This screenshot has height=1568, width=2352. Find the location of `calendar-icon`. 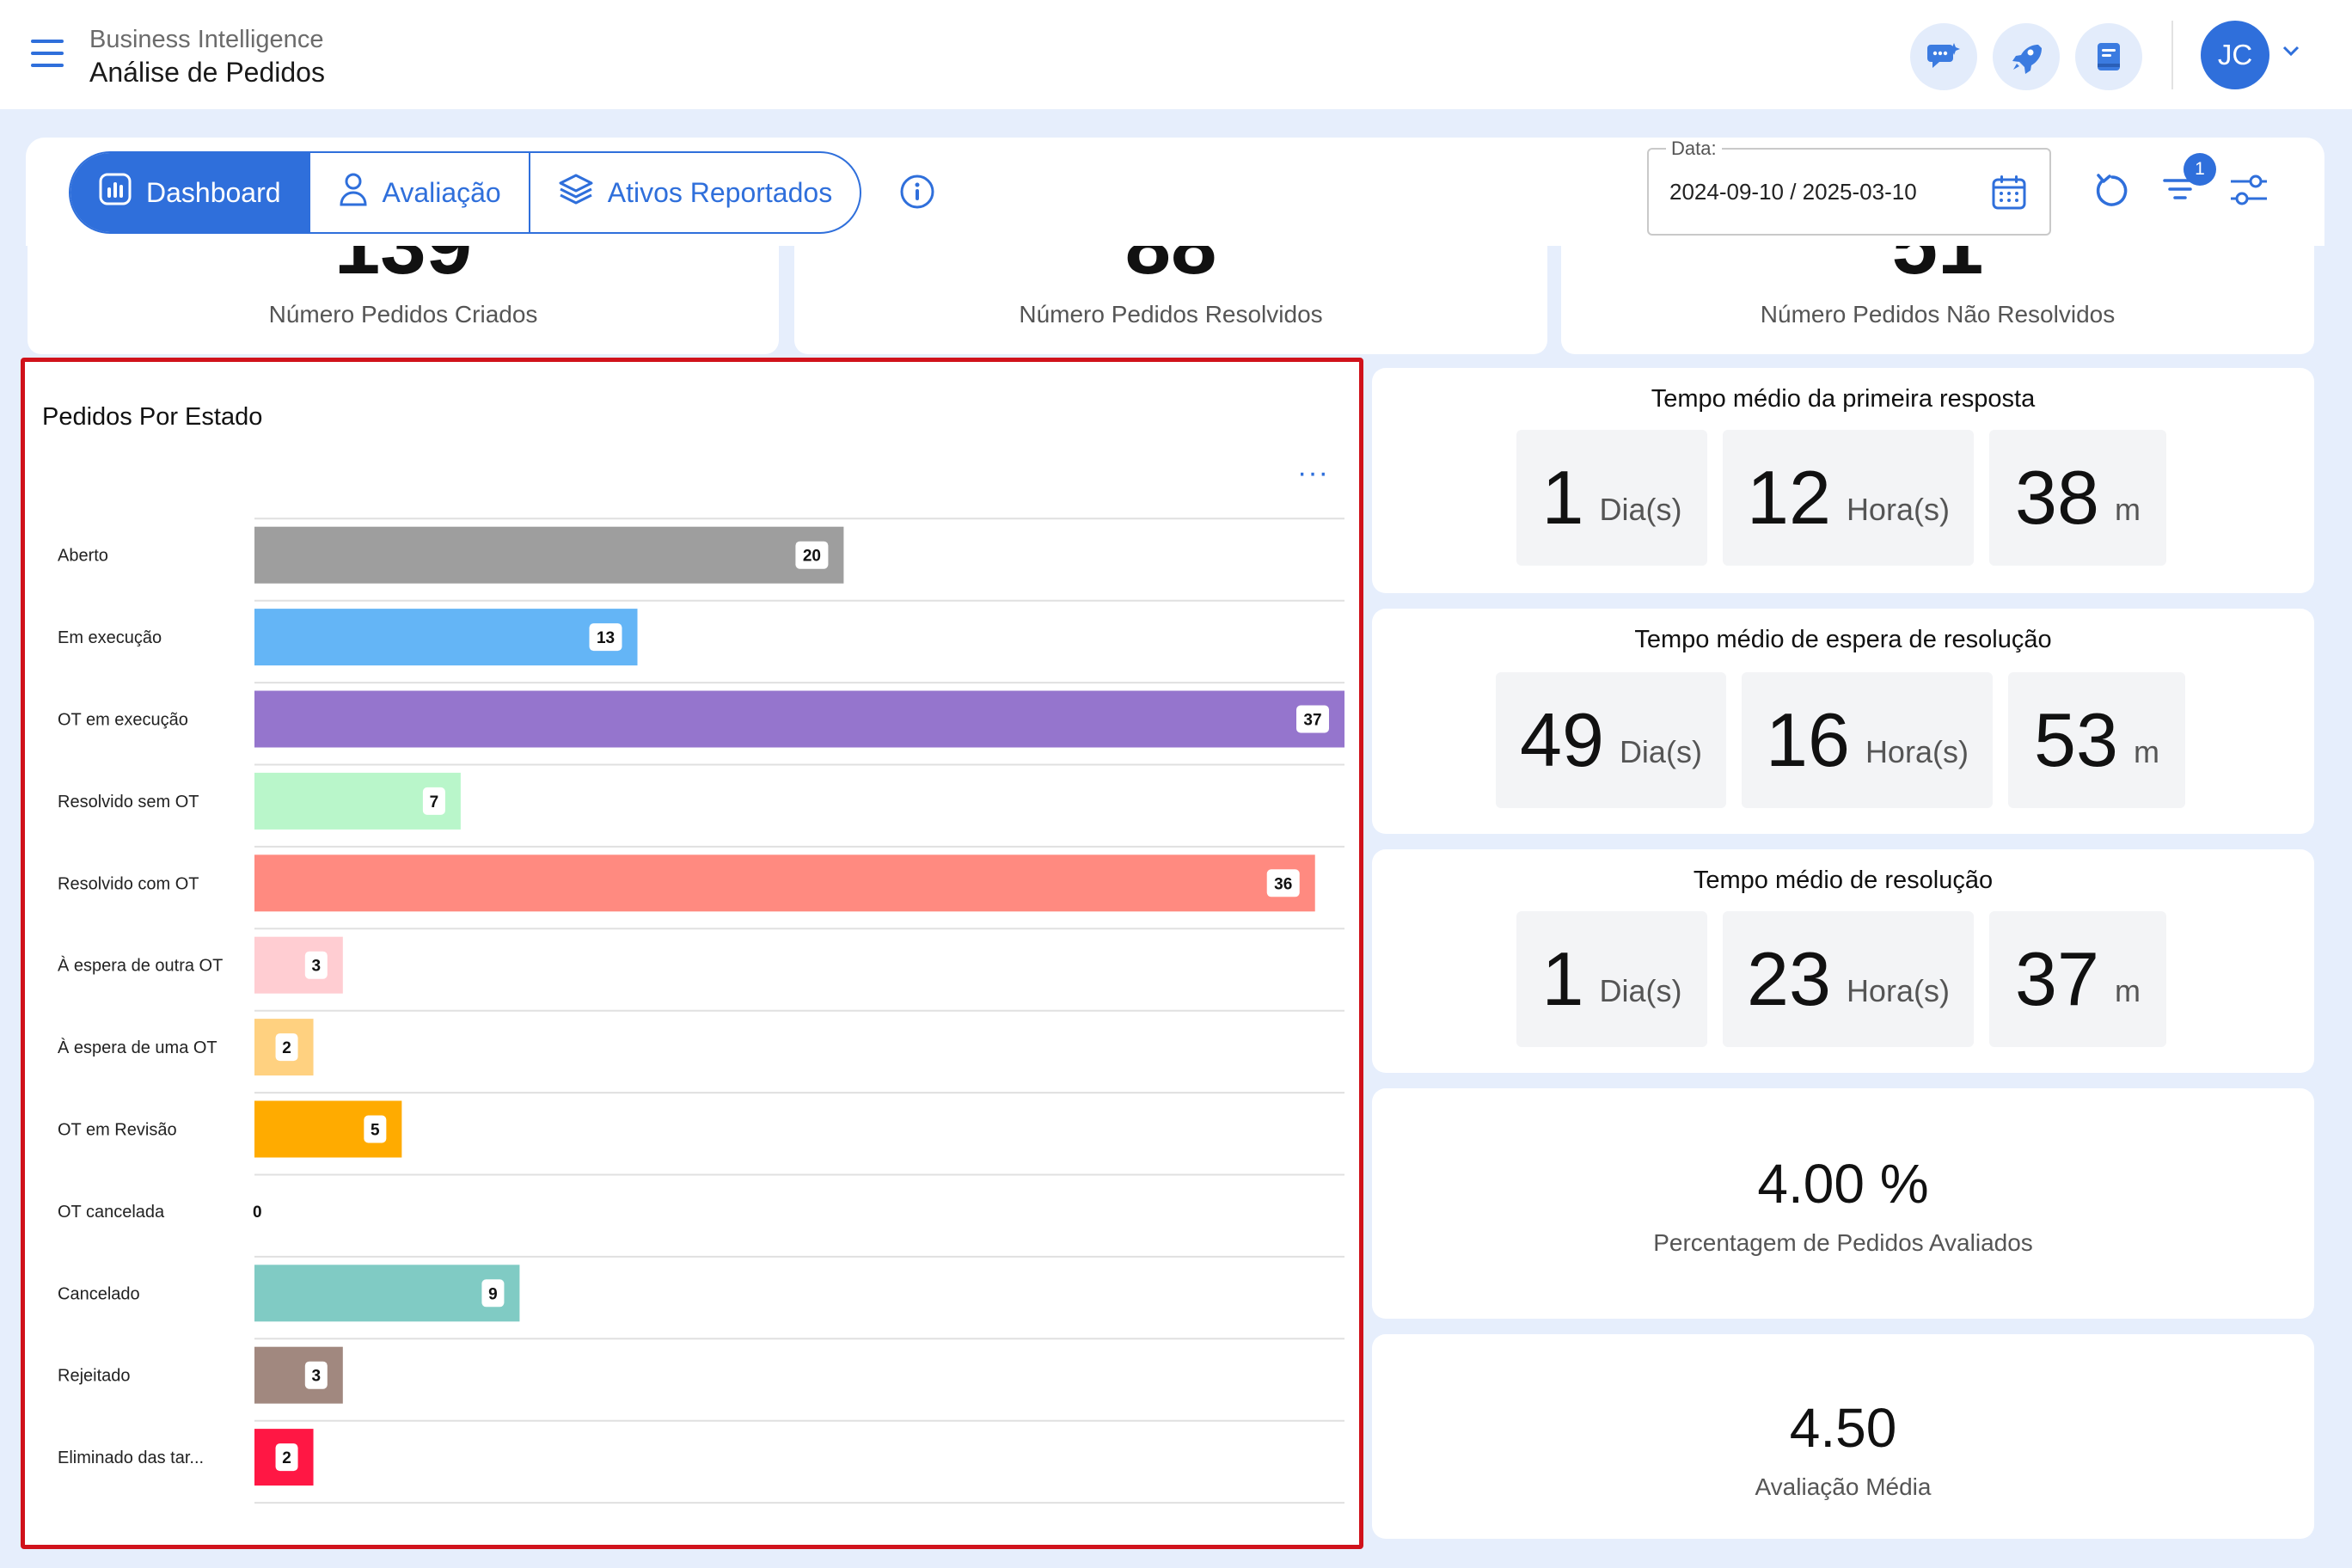

calendar-icon is located at coordinates (2009, 195).